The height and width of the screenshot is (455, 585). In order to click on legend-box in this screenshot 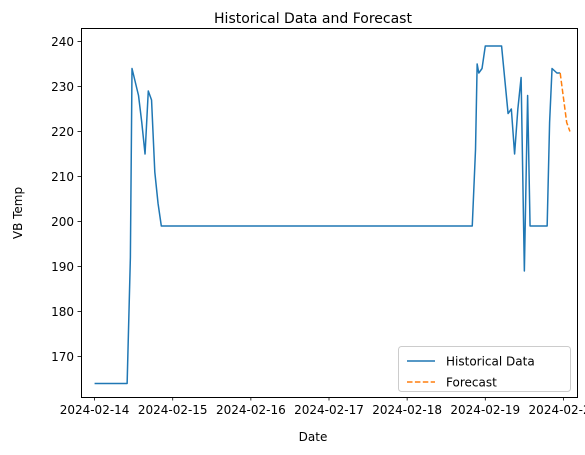, I will do `click(484, 369)`.